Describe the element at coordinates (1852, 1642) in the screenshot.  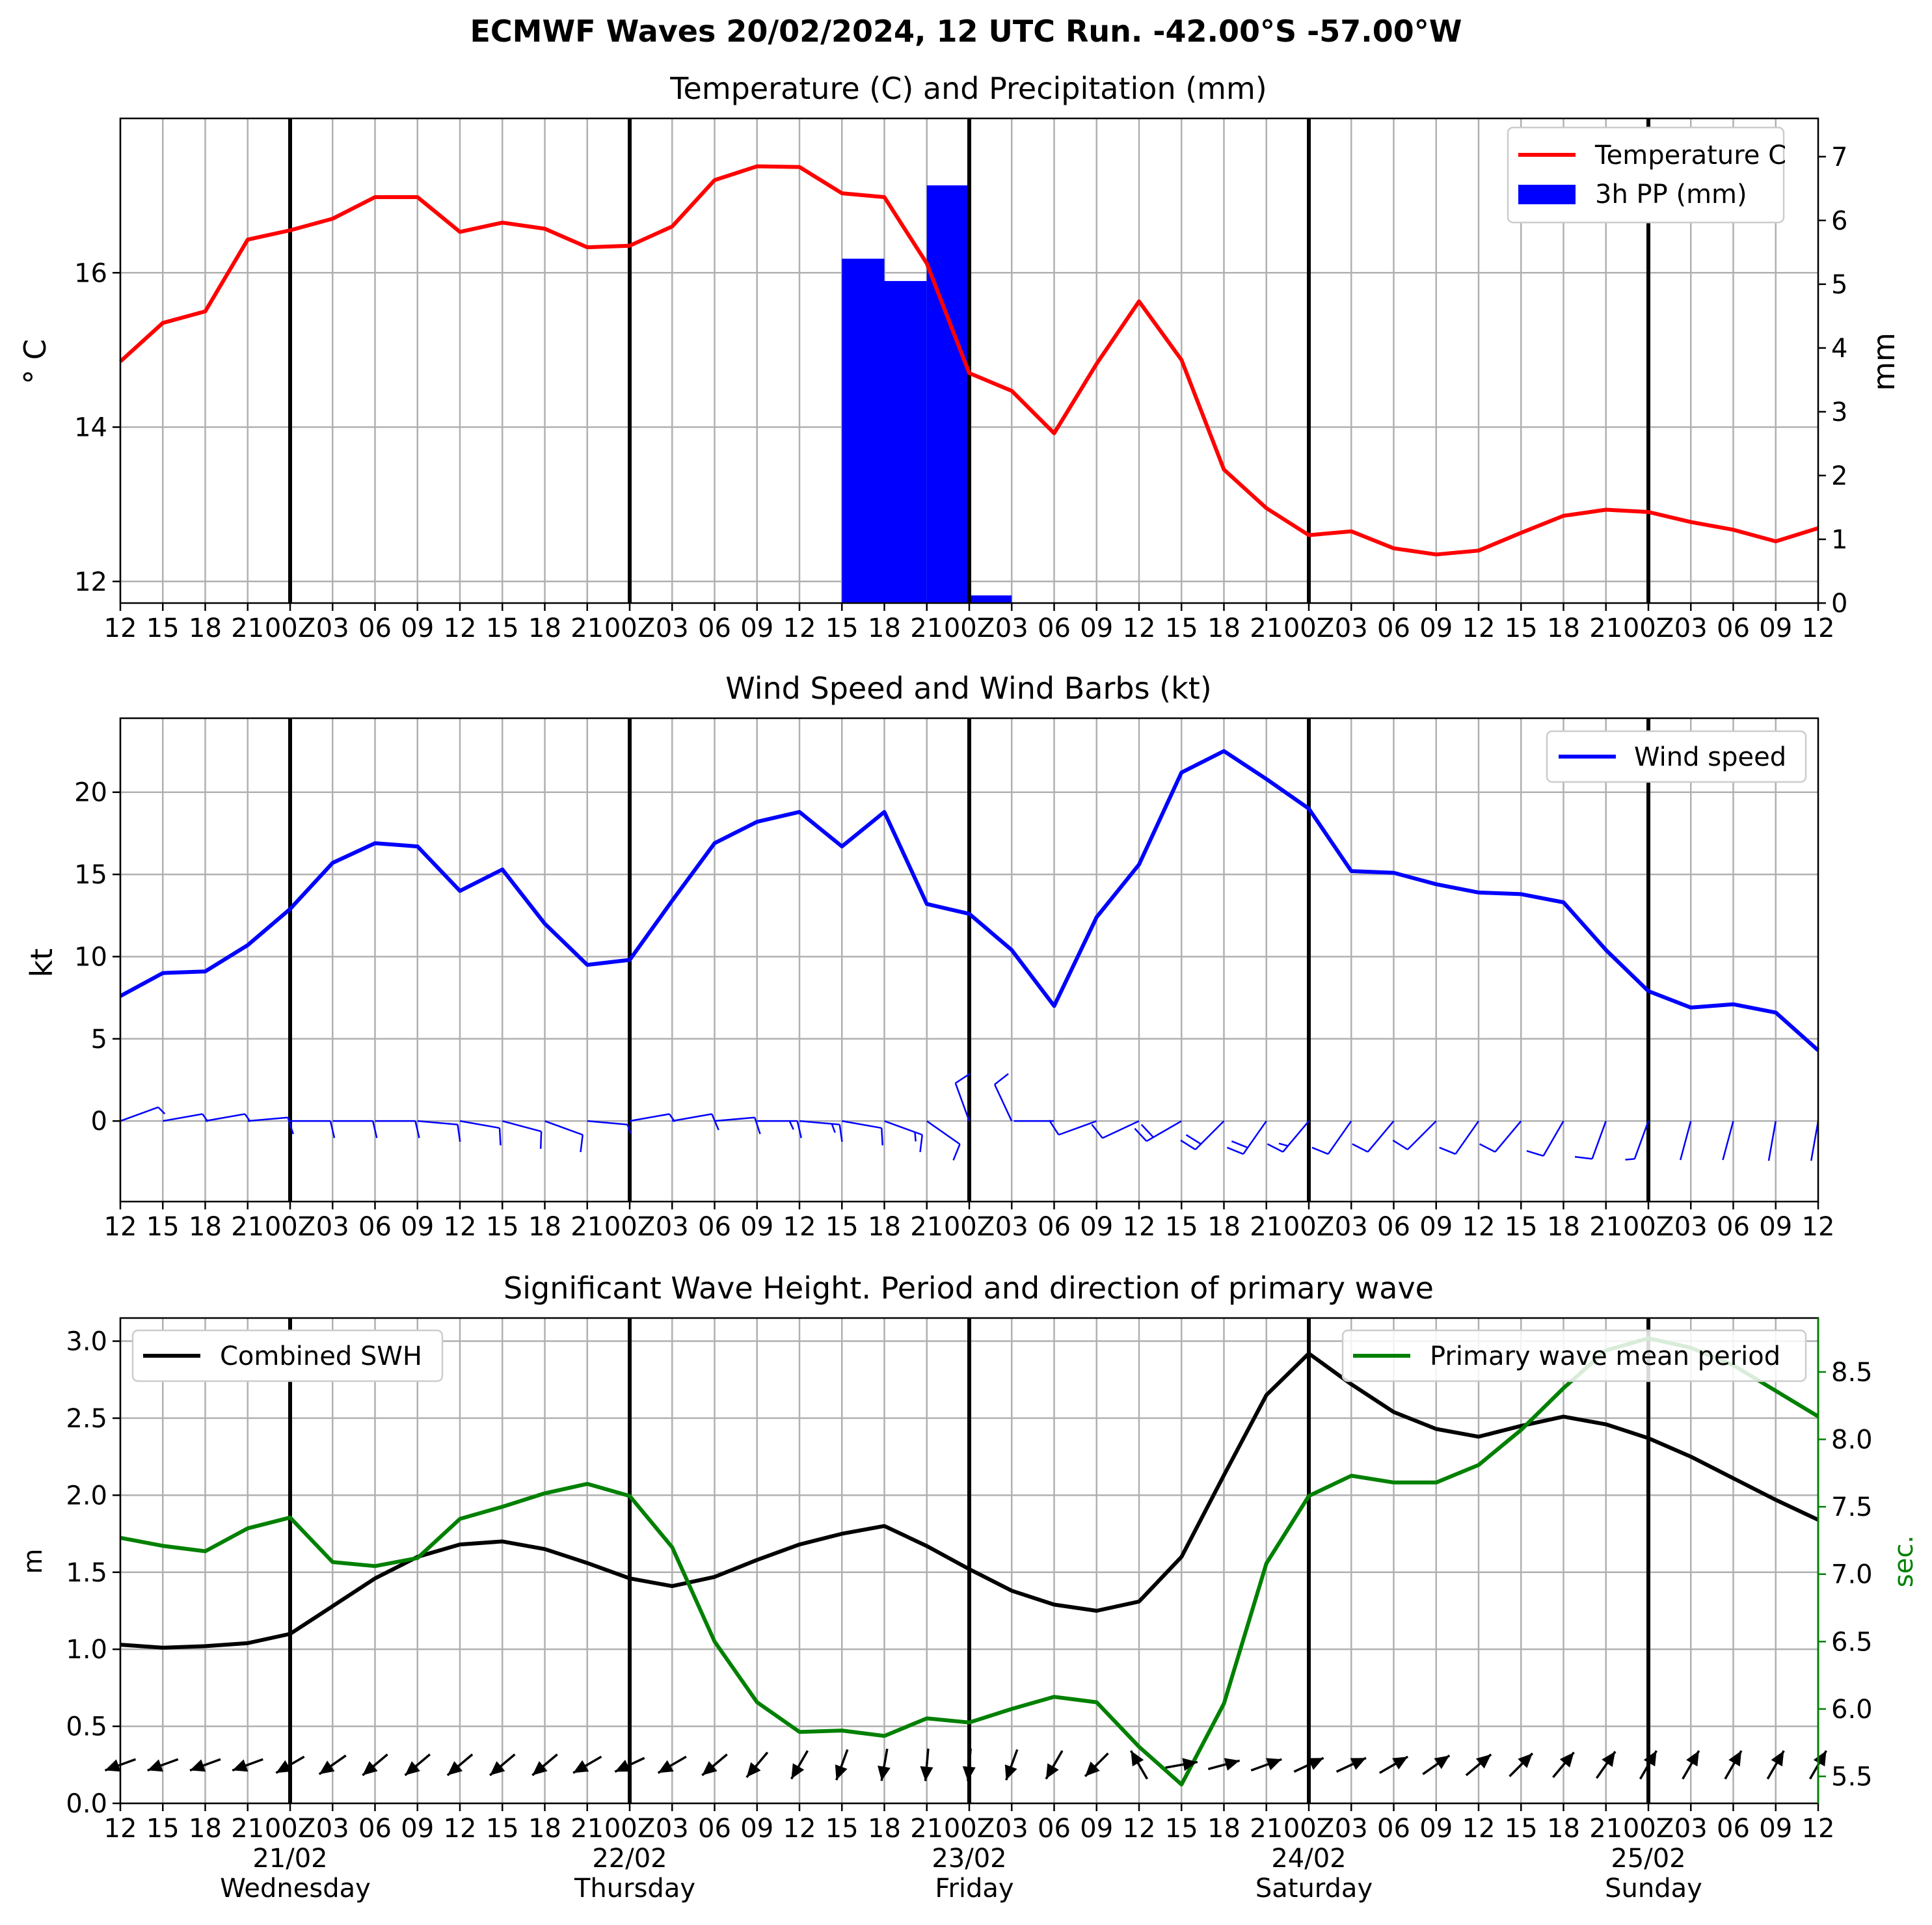
I see `y2-tick-label: 6.5` at that location.